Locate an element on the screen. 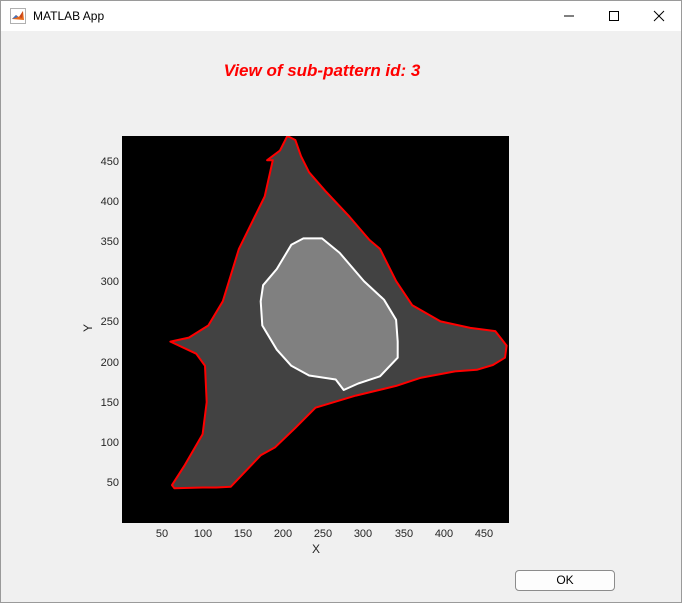 This screenshot has width=682, height=603. minimize-icon is located at coordinates (569, 16).